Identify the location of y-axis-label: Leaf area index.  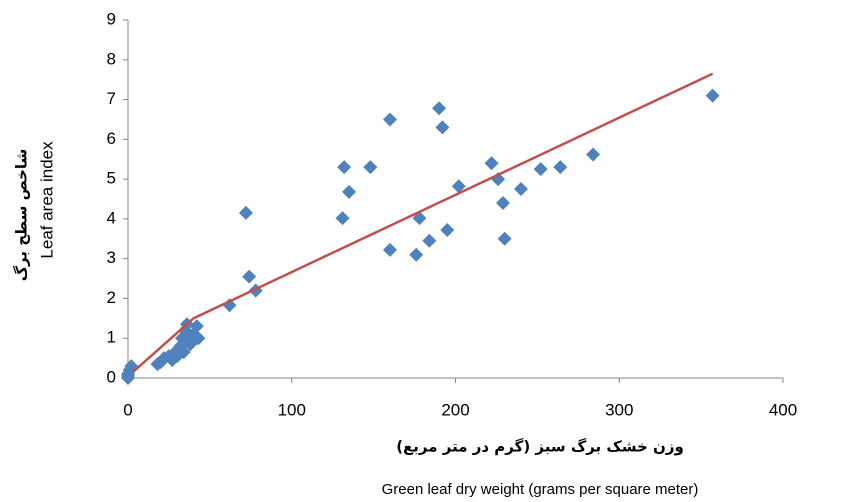
(46, 200).